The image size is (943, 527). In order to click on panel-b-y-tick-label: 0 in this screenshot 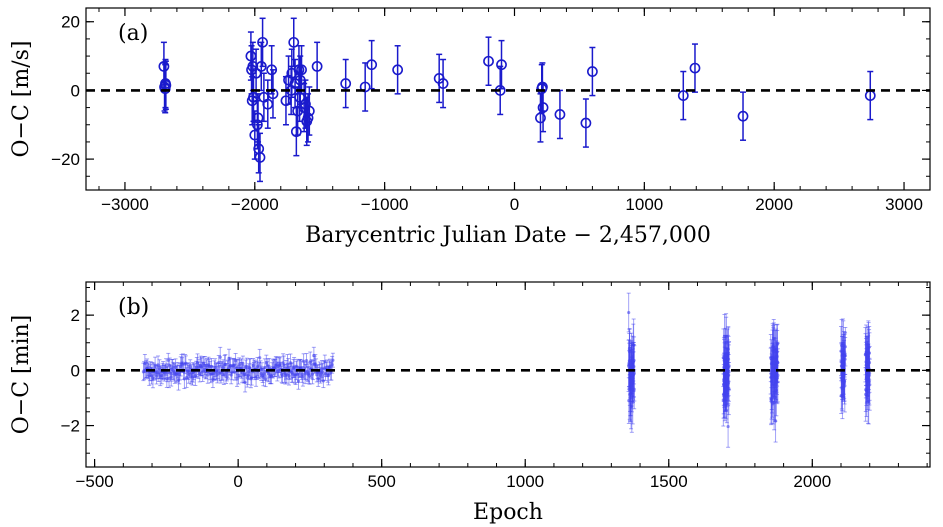, I will do `click(75, 370)`.